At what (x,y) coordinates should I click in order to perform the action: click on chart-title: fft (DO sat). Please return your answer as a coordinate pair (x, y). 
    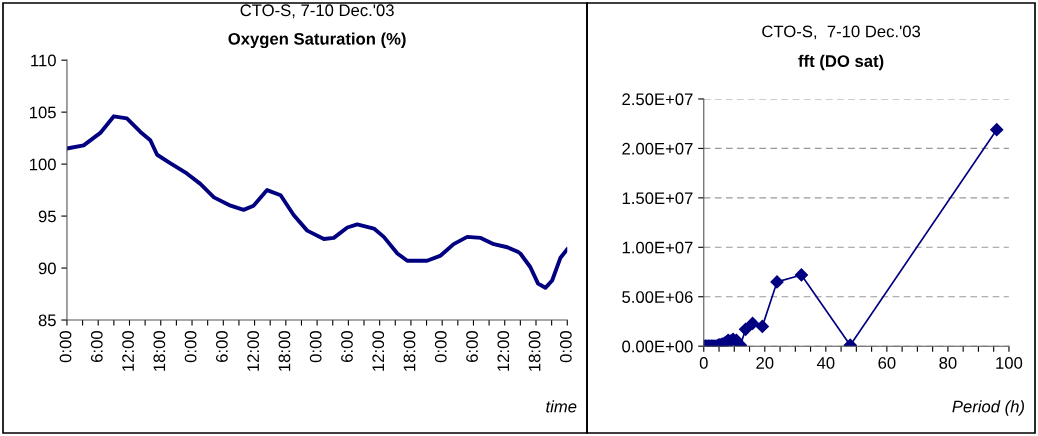
    Looking at the image, I should click on (841, 62).